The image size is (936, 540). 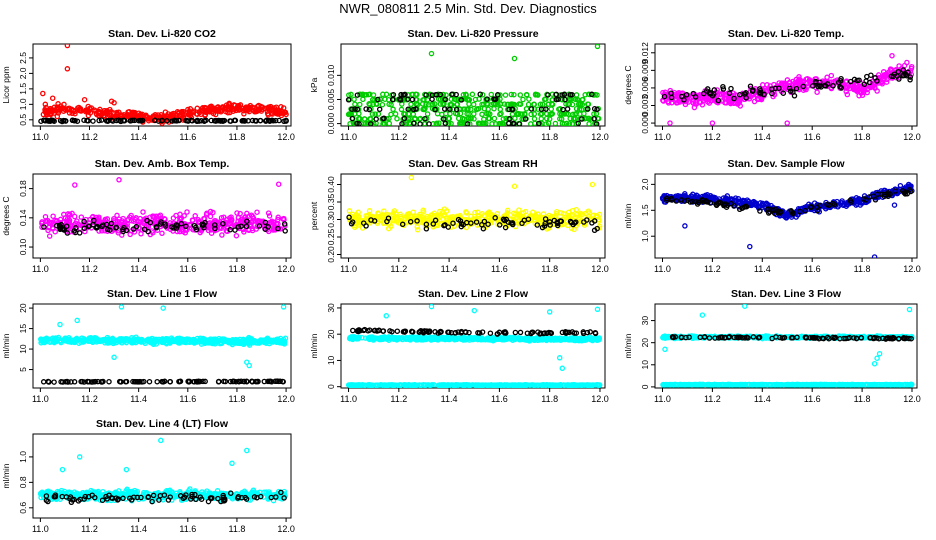 I want to click on y-tick-label: 0.30, so click(x=331, y=219).